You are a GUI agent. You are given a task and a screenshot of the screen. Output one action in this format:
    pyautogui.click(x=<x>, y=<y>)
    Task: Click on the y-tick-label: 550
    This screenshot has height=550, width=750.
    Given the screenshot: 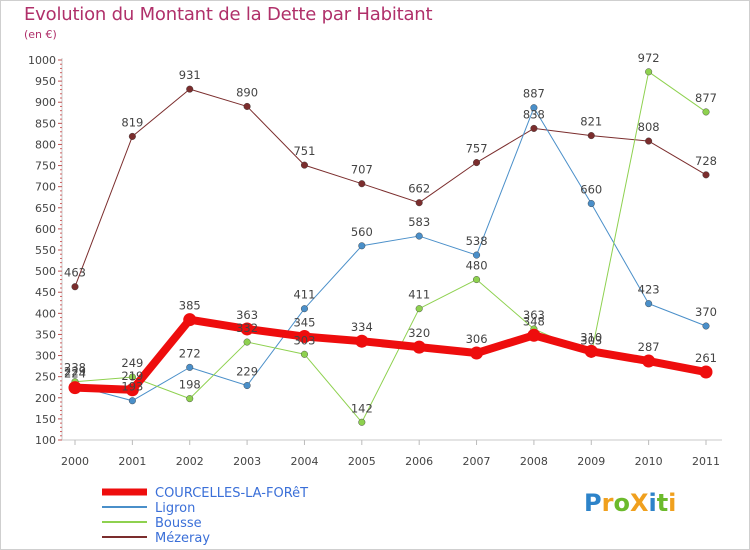 What is the action you would take?
    pyautogui.click(x=45, y=250)
    